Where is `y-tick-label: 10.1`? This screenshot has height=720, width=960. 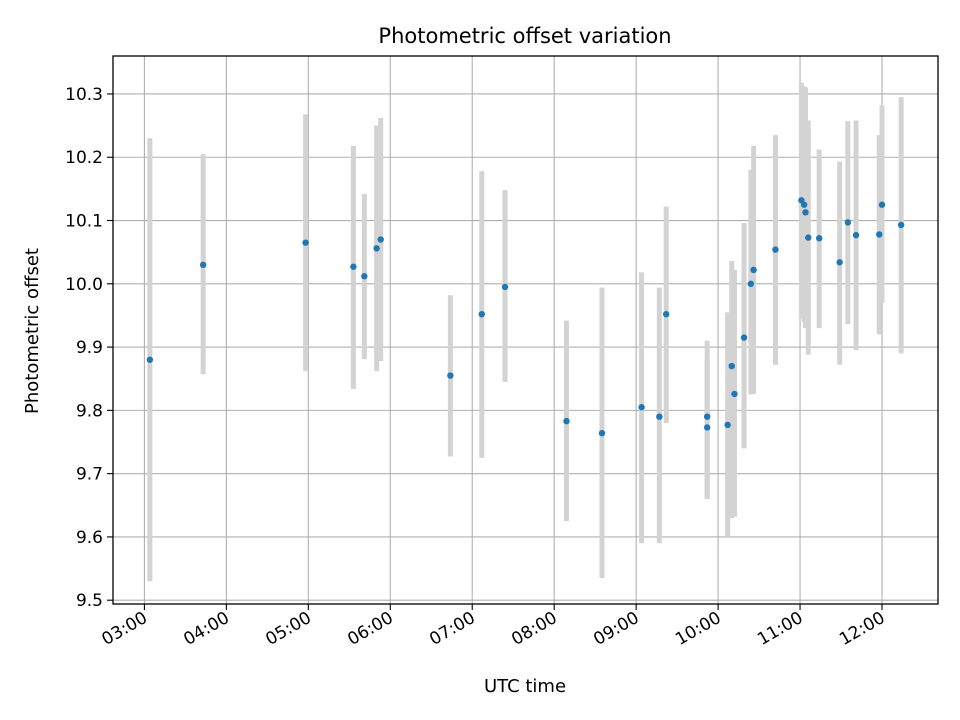
y-tick-label: 10.1 is located at coordinates (84, 222).